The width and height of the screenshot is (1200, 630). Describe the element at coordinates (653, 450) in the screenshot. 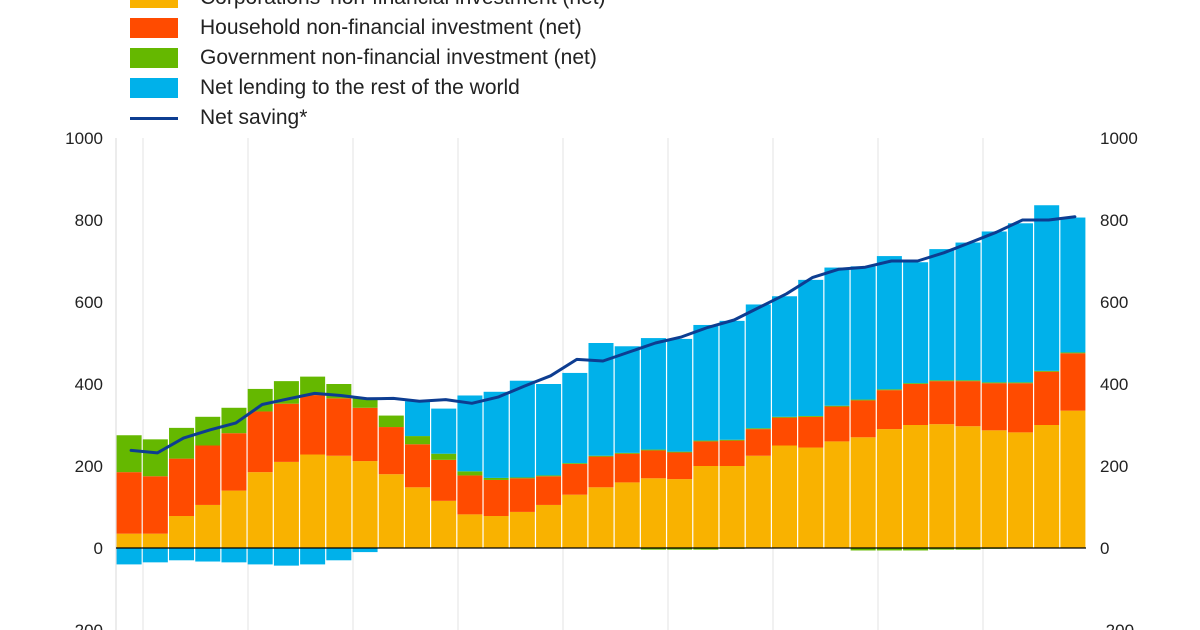

I see `bar-segment-series-2-p21` at that location.